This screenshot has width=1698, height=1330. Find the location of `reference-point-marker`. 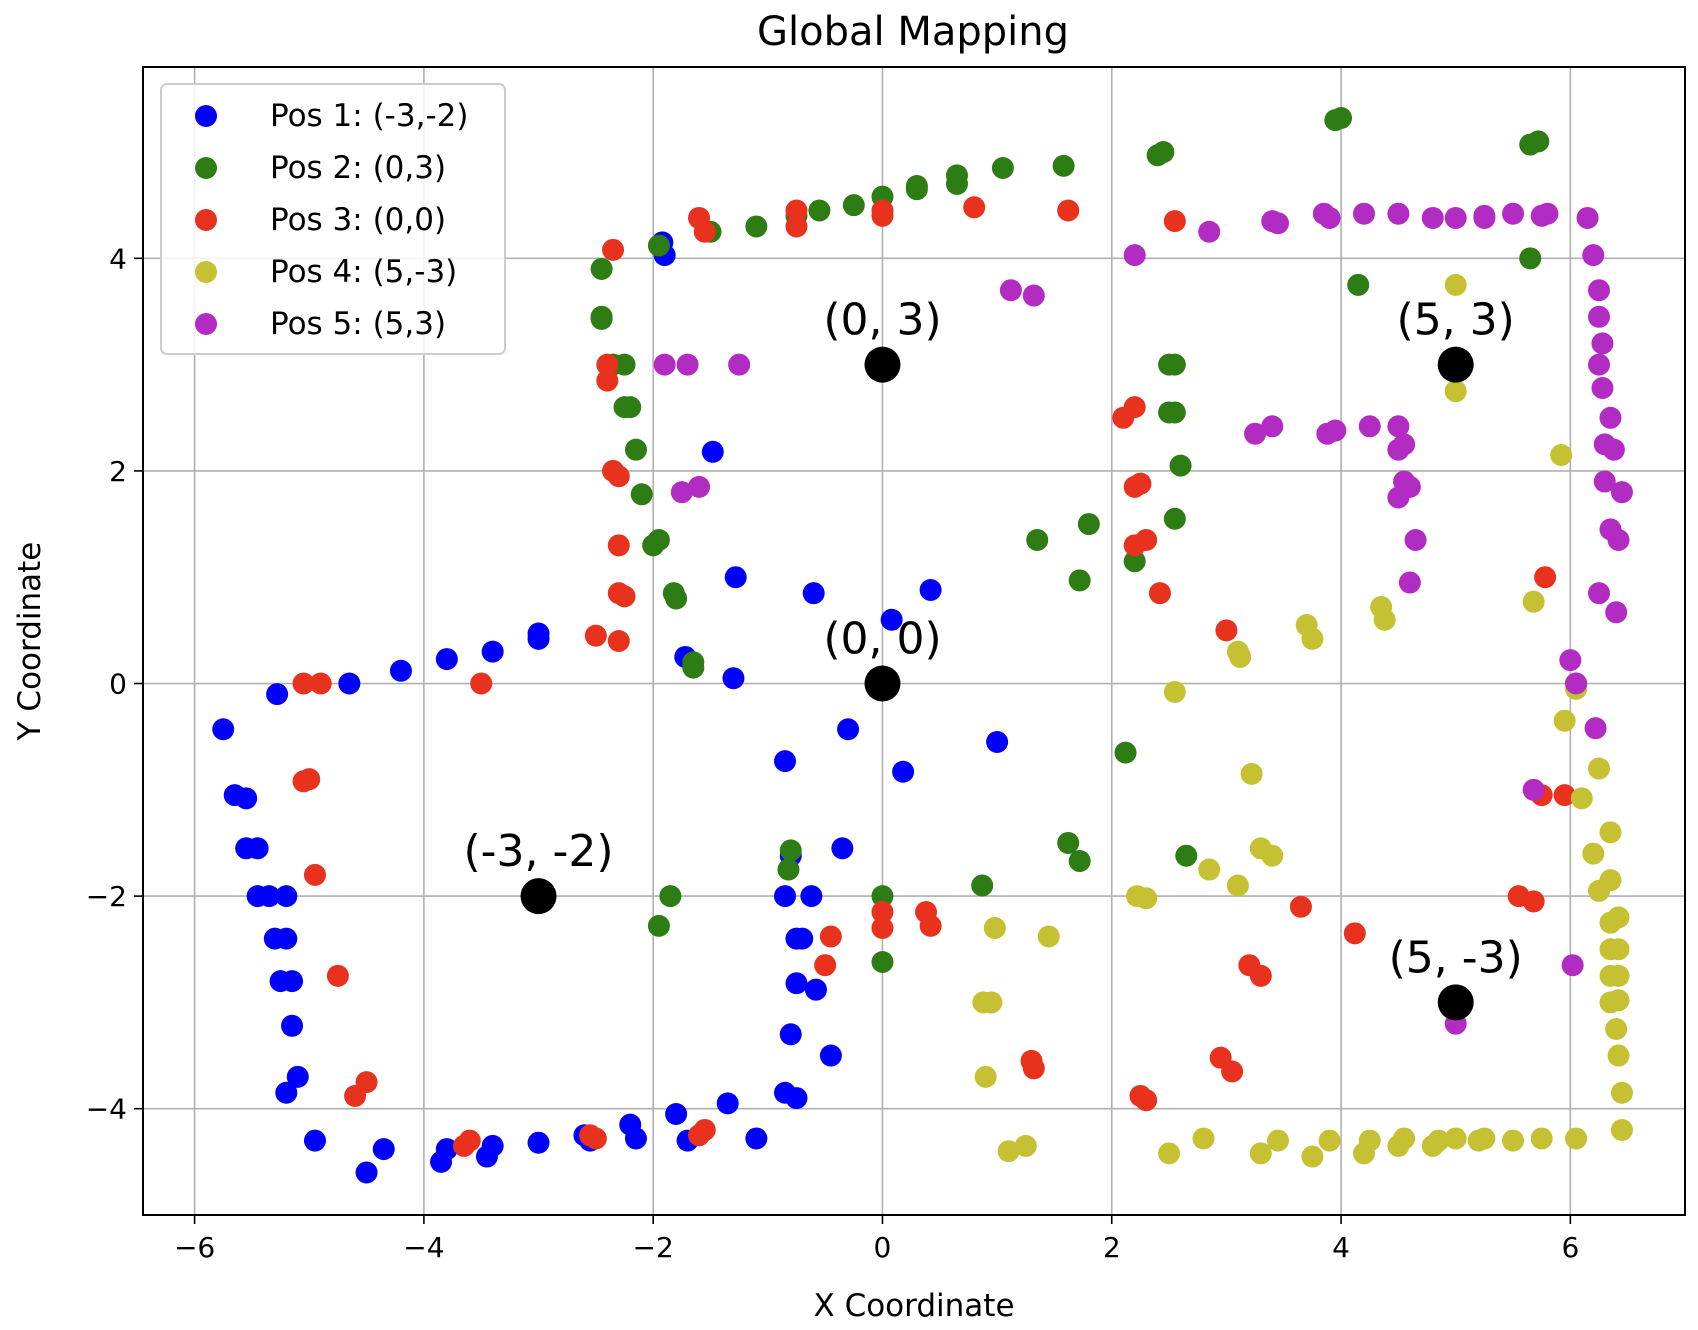

reference-point-marker is located at coordinates (882, 364).